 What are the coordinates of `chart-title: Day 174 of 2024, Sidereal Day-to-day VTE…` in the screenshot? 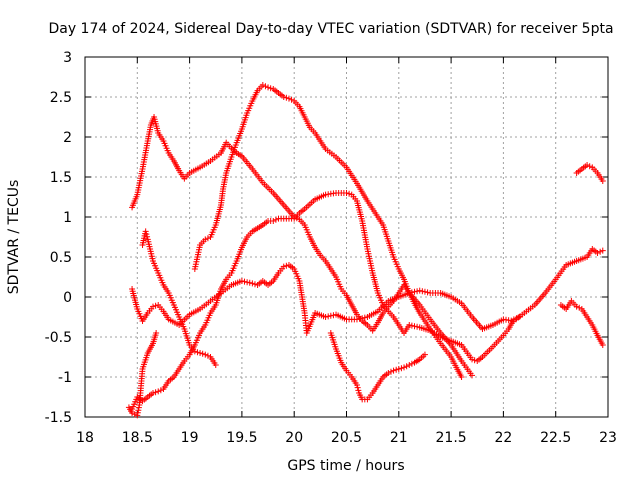 It's located at (330, 29).